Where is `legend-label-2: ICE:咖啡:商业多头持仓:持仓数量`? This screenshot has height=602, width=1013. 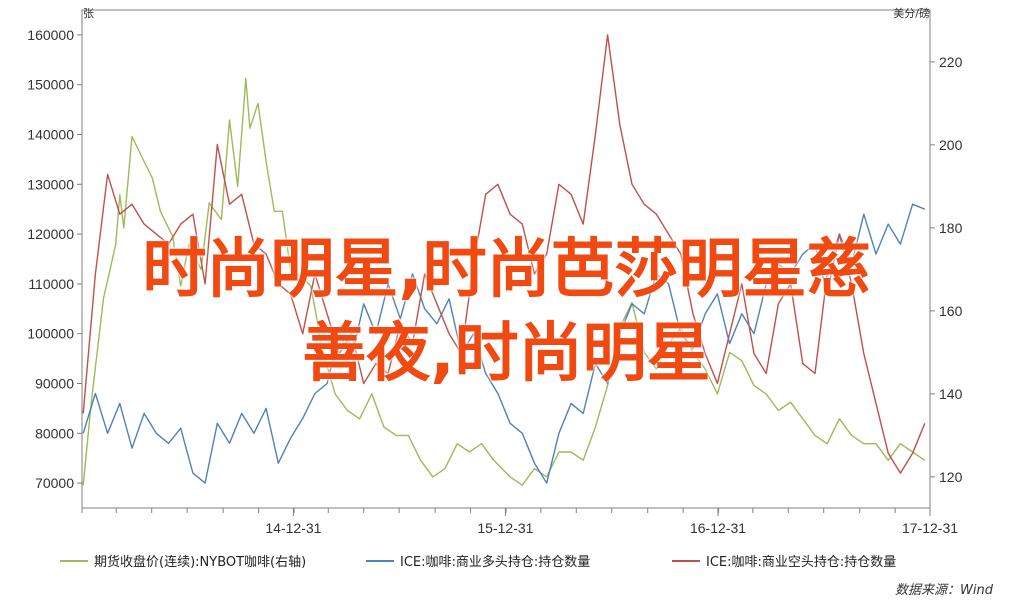 legend-label-2: ICE:咖啡:商业多头持仓:持仓数量 is located at coordinates (495, 562).